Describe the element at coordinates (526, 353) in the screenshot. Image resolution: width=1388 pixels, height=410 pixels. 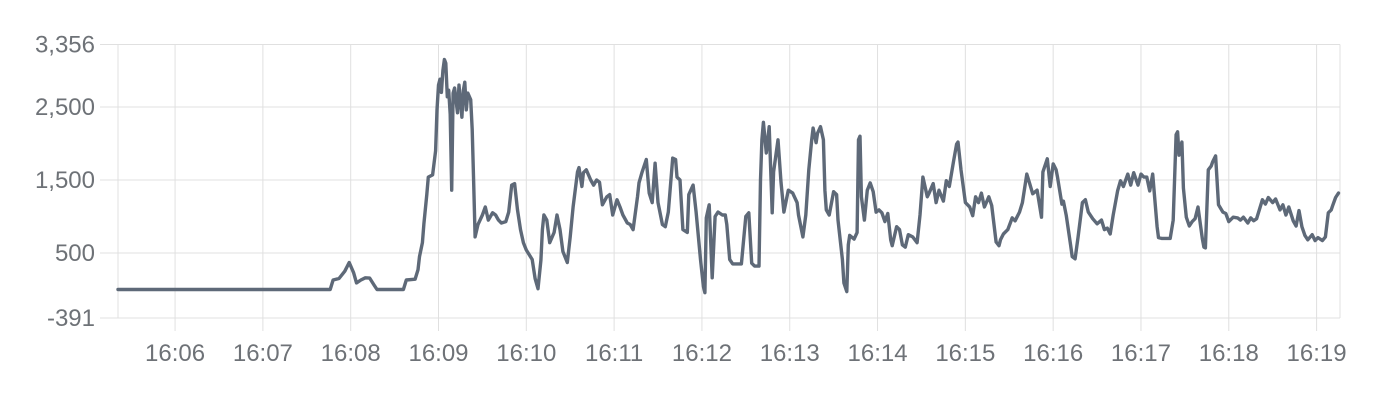
I see `x-tick-label: 16:10` at that location.